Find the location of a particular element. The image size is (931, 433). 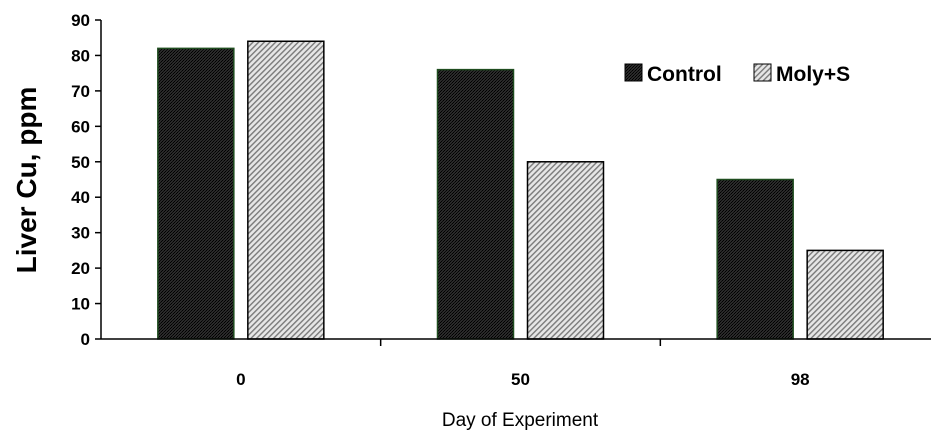

x-tick-label: 50 is located at coordinates (520, 379).